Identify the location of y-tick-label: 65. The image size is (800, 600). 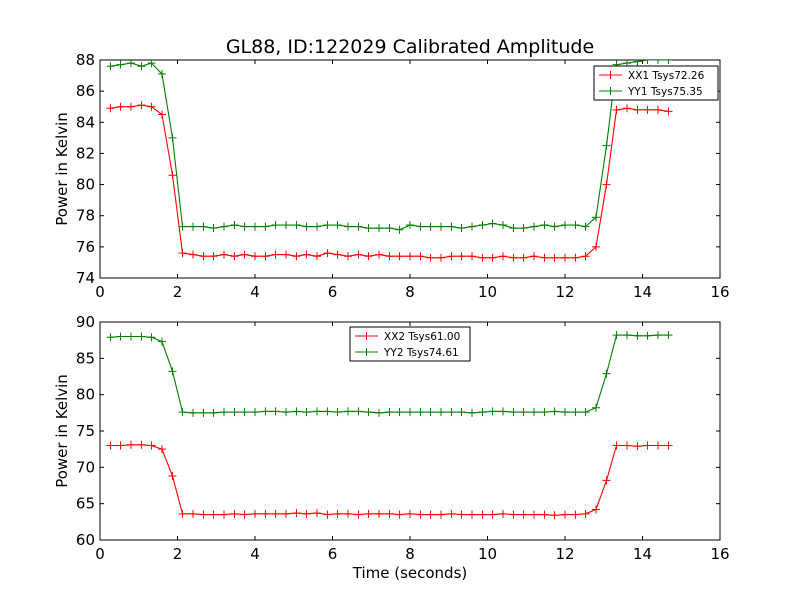
(85, 504).